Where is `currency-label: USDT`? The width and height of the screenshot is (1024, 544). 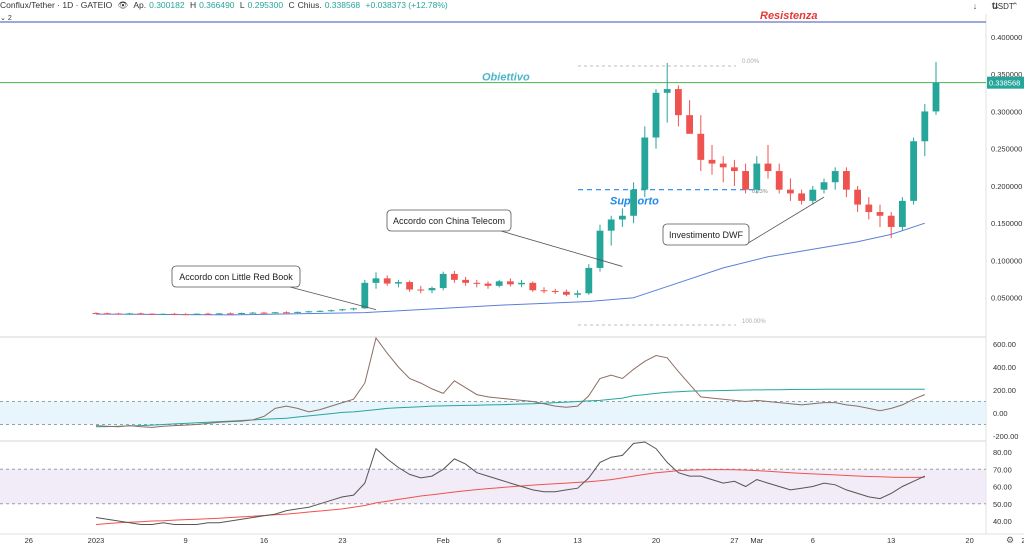 currency-label: USDT is located at coordinates (1003, 6).